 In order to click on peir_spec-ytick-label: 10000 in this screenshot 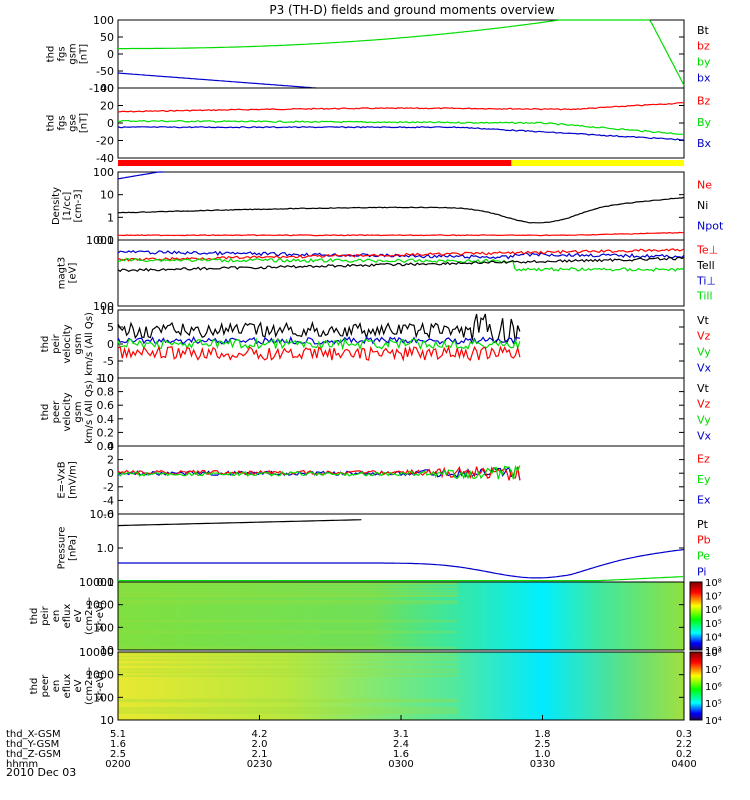, I will do `click(96, 582)`.